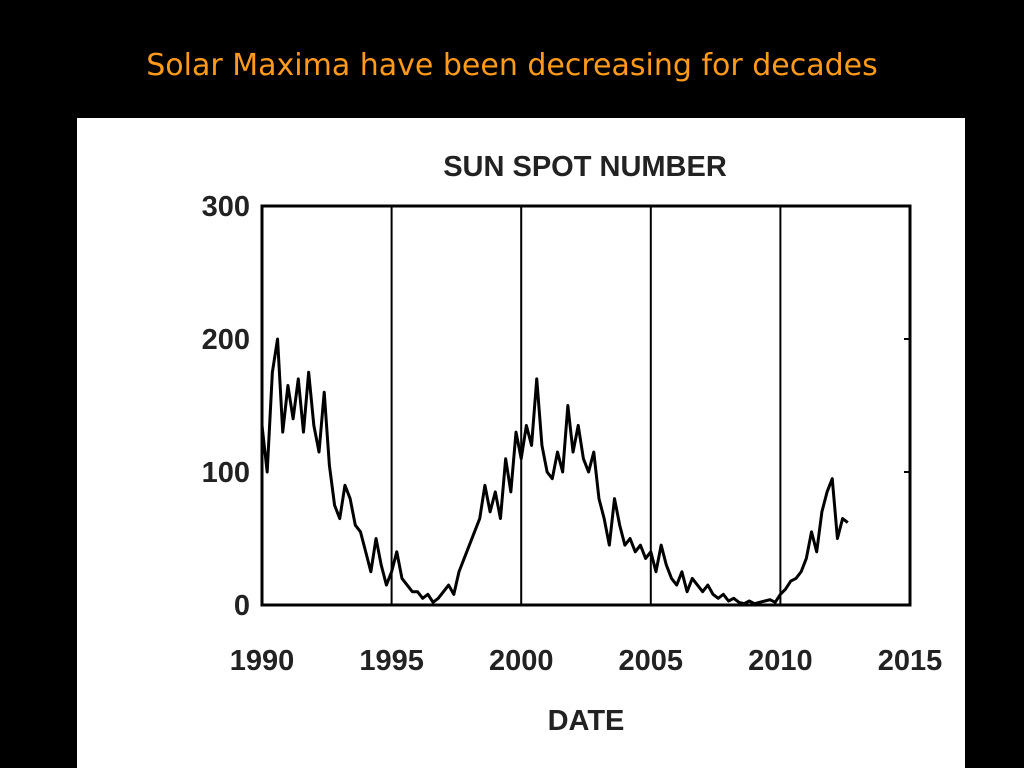 The width and height of the screenshot is (1024, 768). What do you see at coordinates (262, 661) in the screenshot?
I see `x-tick-label: 1990` at bounding box center [262, 661].